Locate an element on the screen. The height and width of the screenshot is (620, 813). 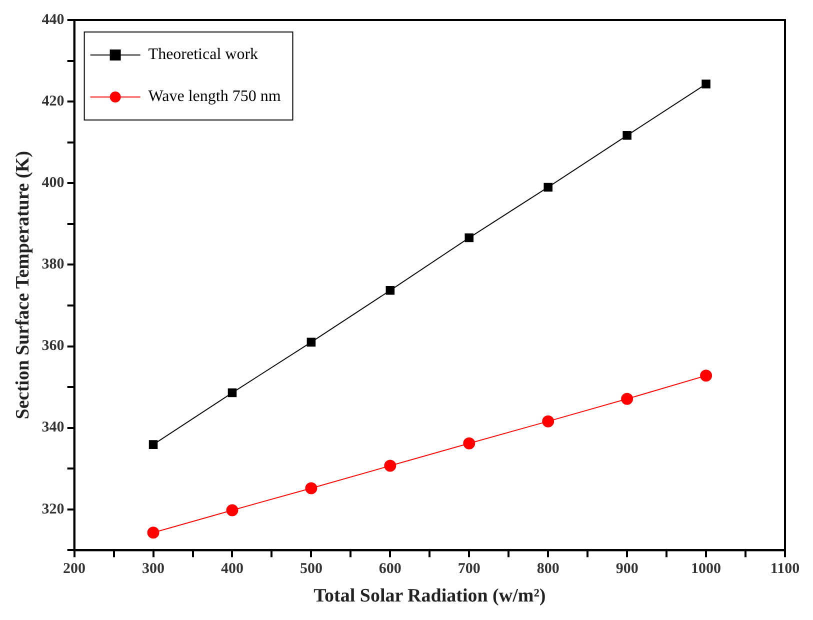
legend-label: Wave length 750 nm is located at coordinates (215, 97).